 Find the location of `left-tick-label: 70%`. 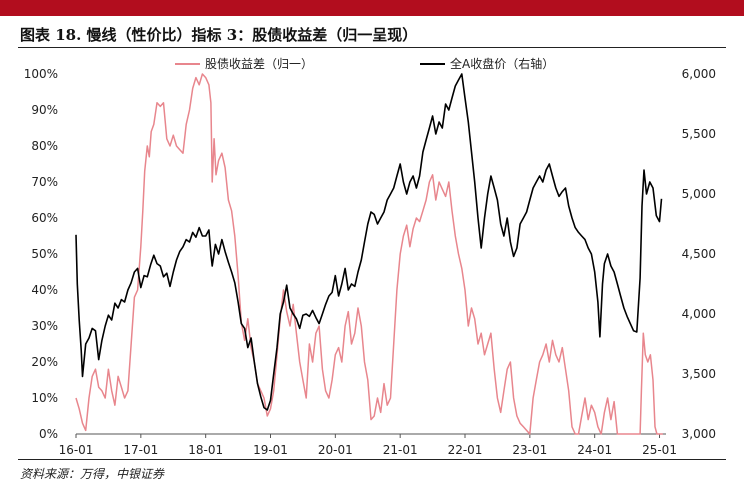

left-tick-label: 70% is located at coordinates (44, 182).